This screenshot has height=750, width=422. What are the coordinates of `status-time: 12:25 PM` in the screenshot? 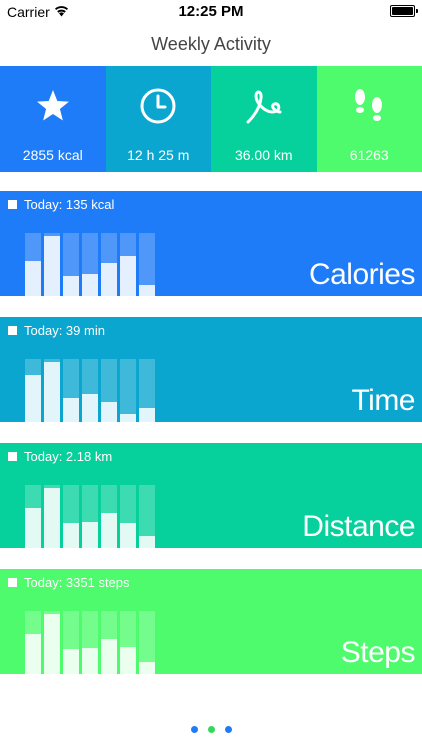 It's located at (211, 11).